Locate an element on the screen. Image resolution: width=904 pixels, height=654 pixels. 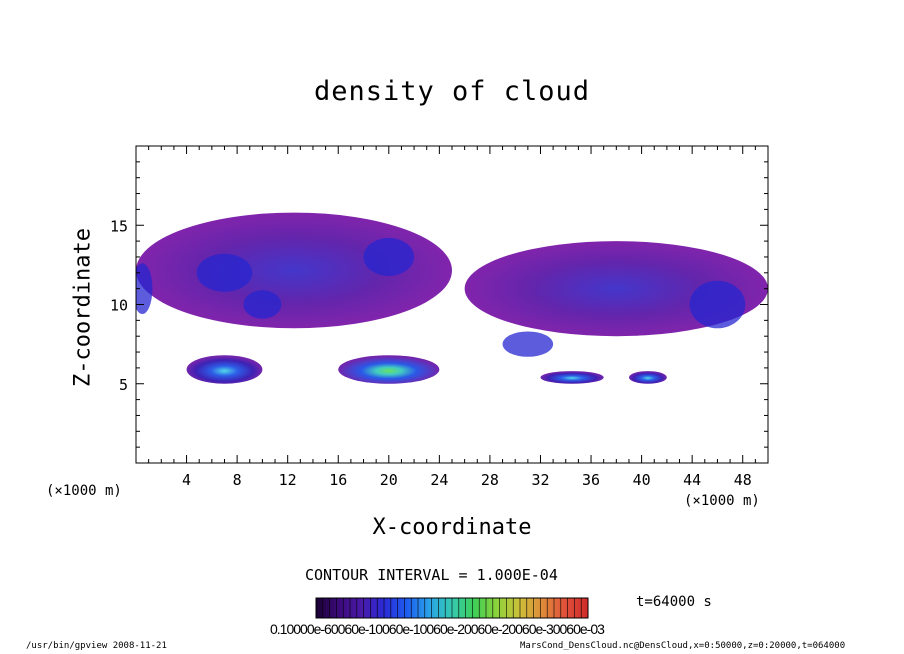
x-tick-label: 12 is located at coordinates (288, 480).